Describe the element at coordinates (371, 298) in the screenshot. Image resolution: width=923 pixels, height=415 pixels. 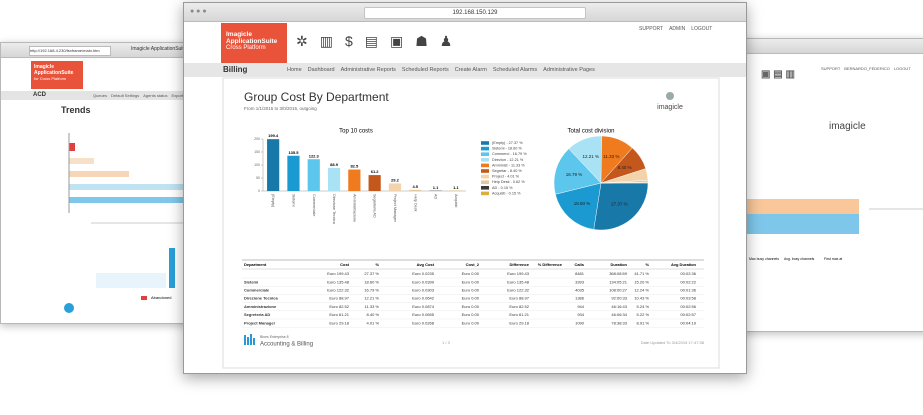
I see `table-cell: 12.21 %` at that location.